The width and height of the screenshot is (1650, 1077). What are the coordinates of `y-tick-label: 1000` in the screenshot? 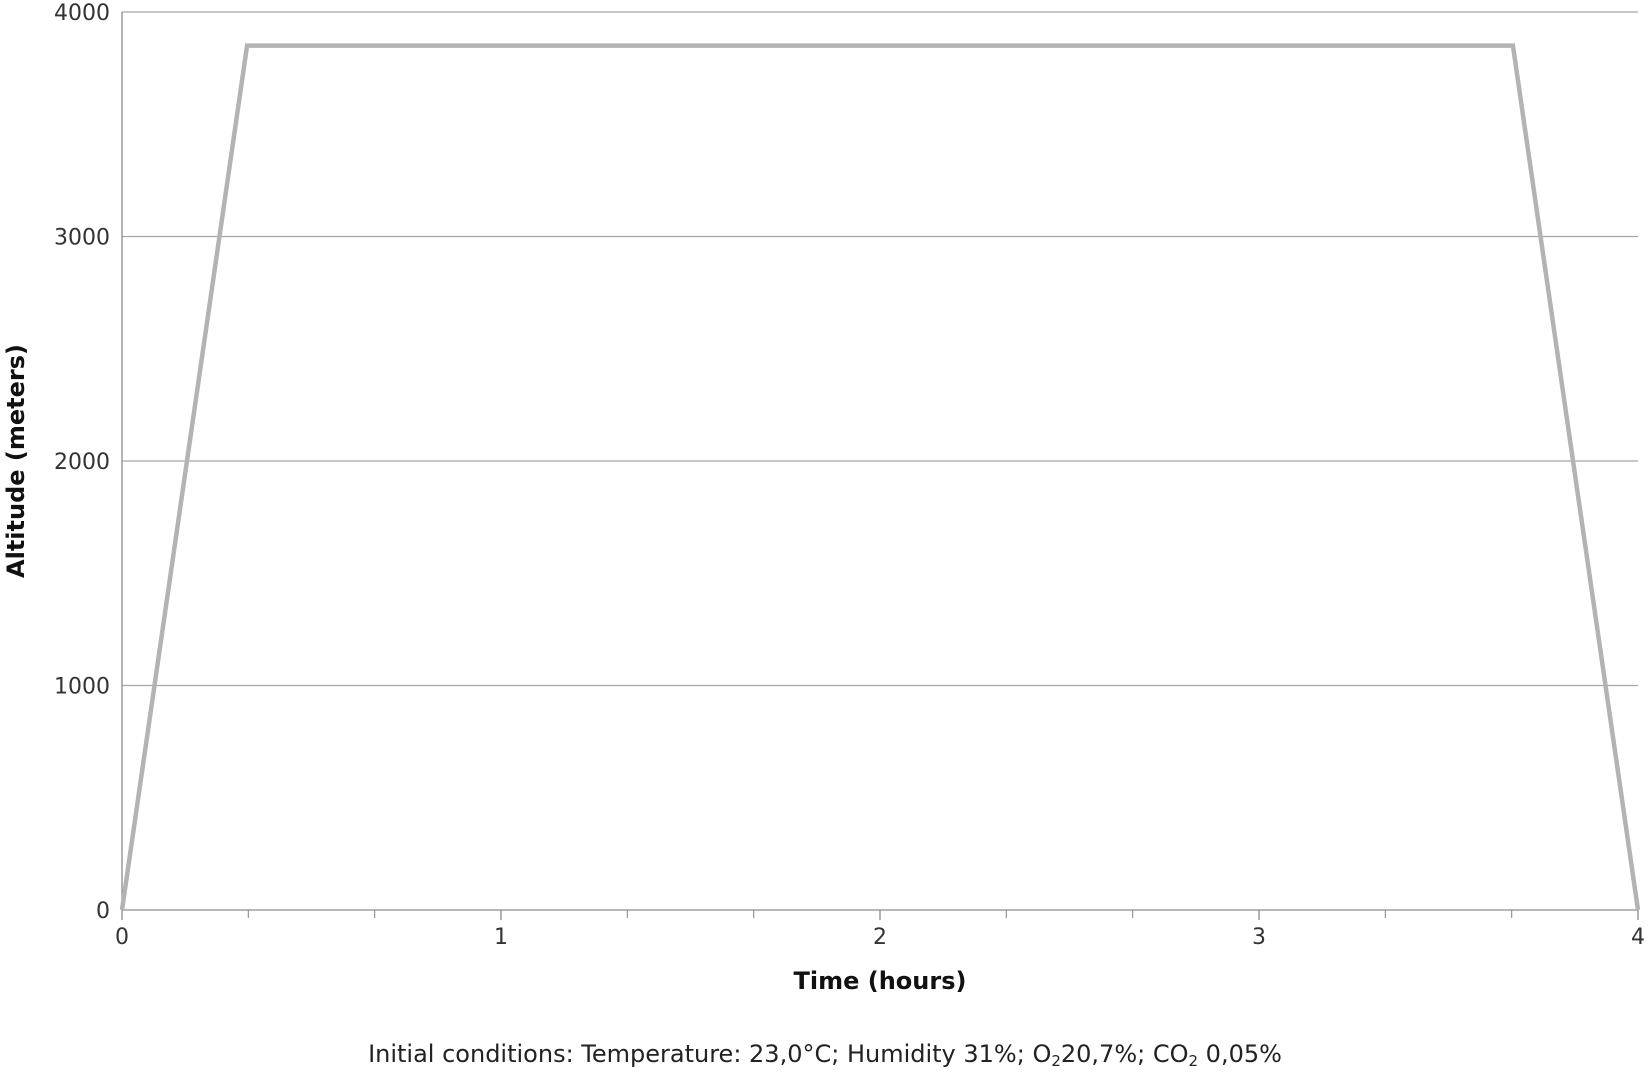 It's located at (82, 687).